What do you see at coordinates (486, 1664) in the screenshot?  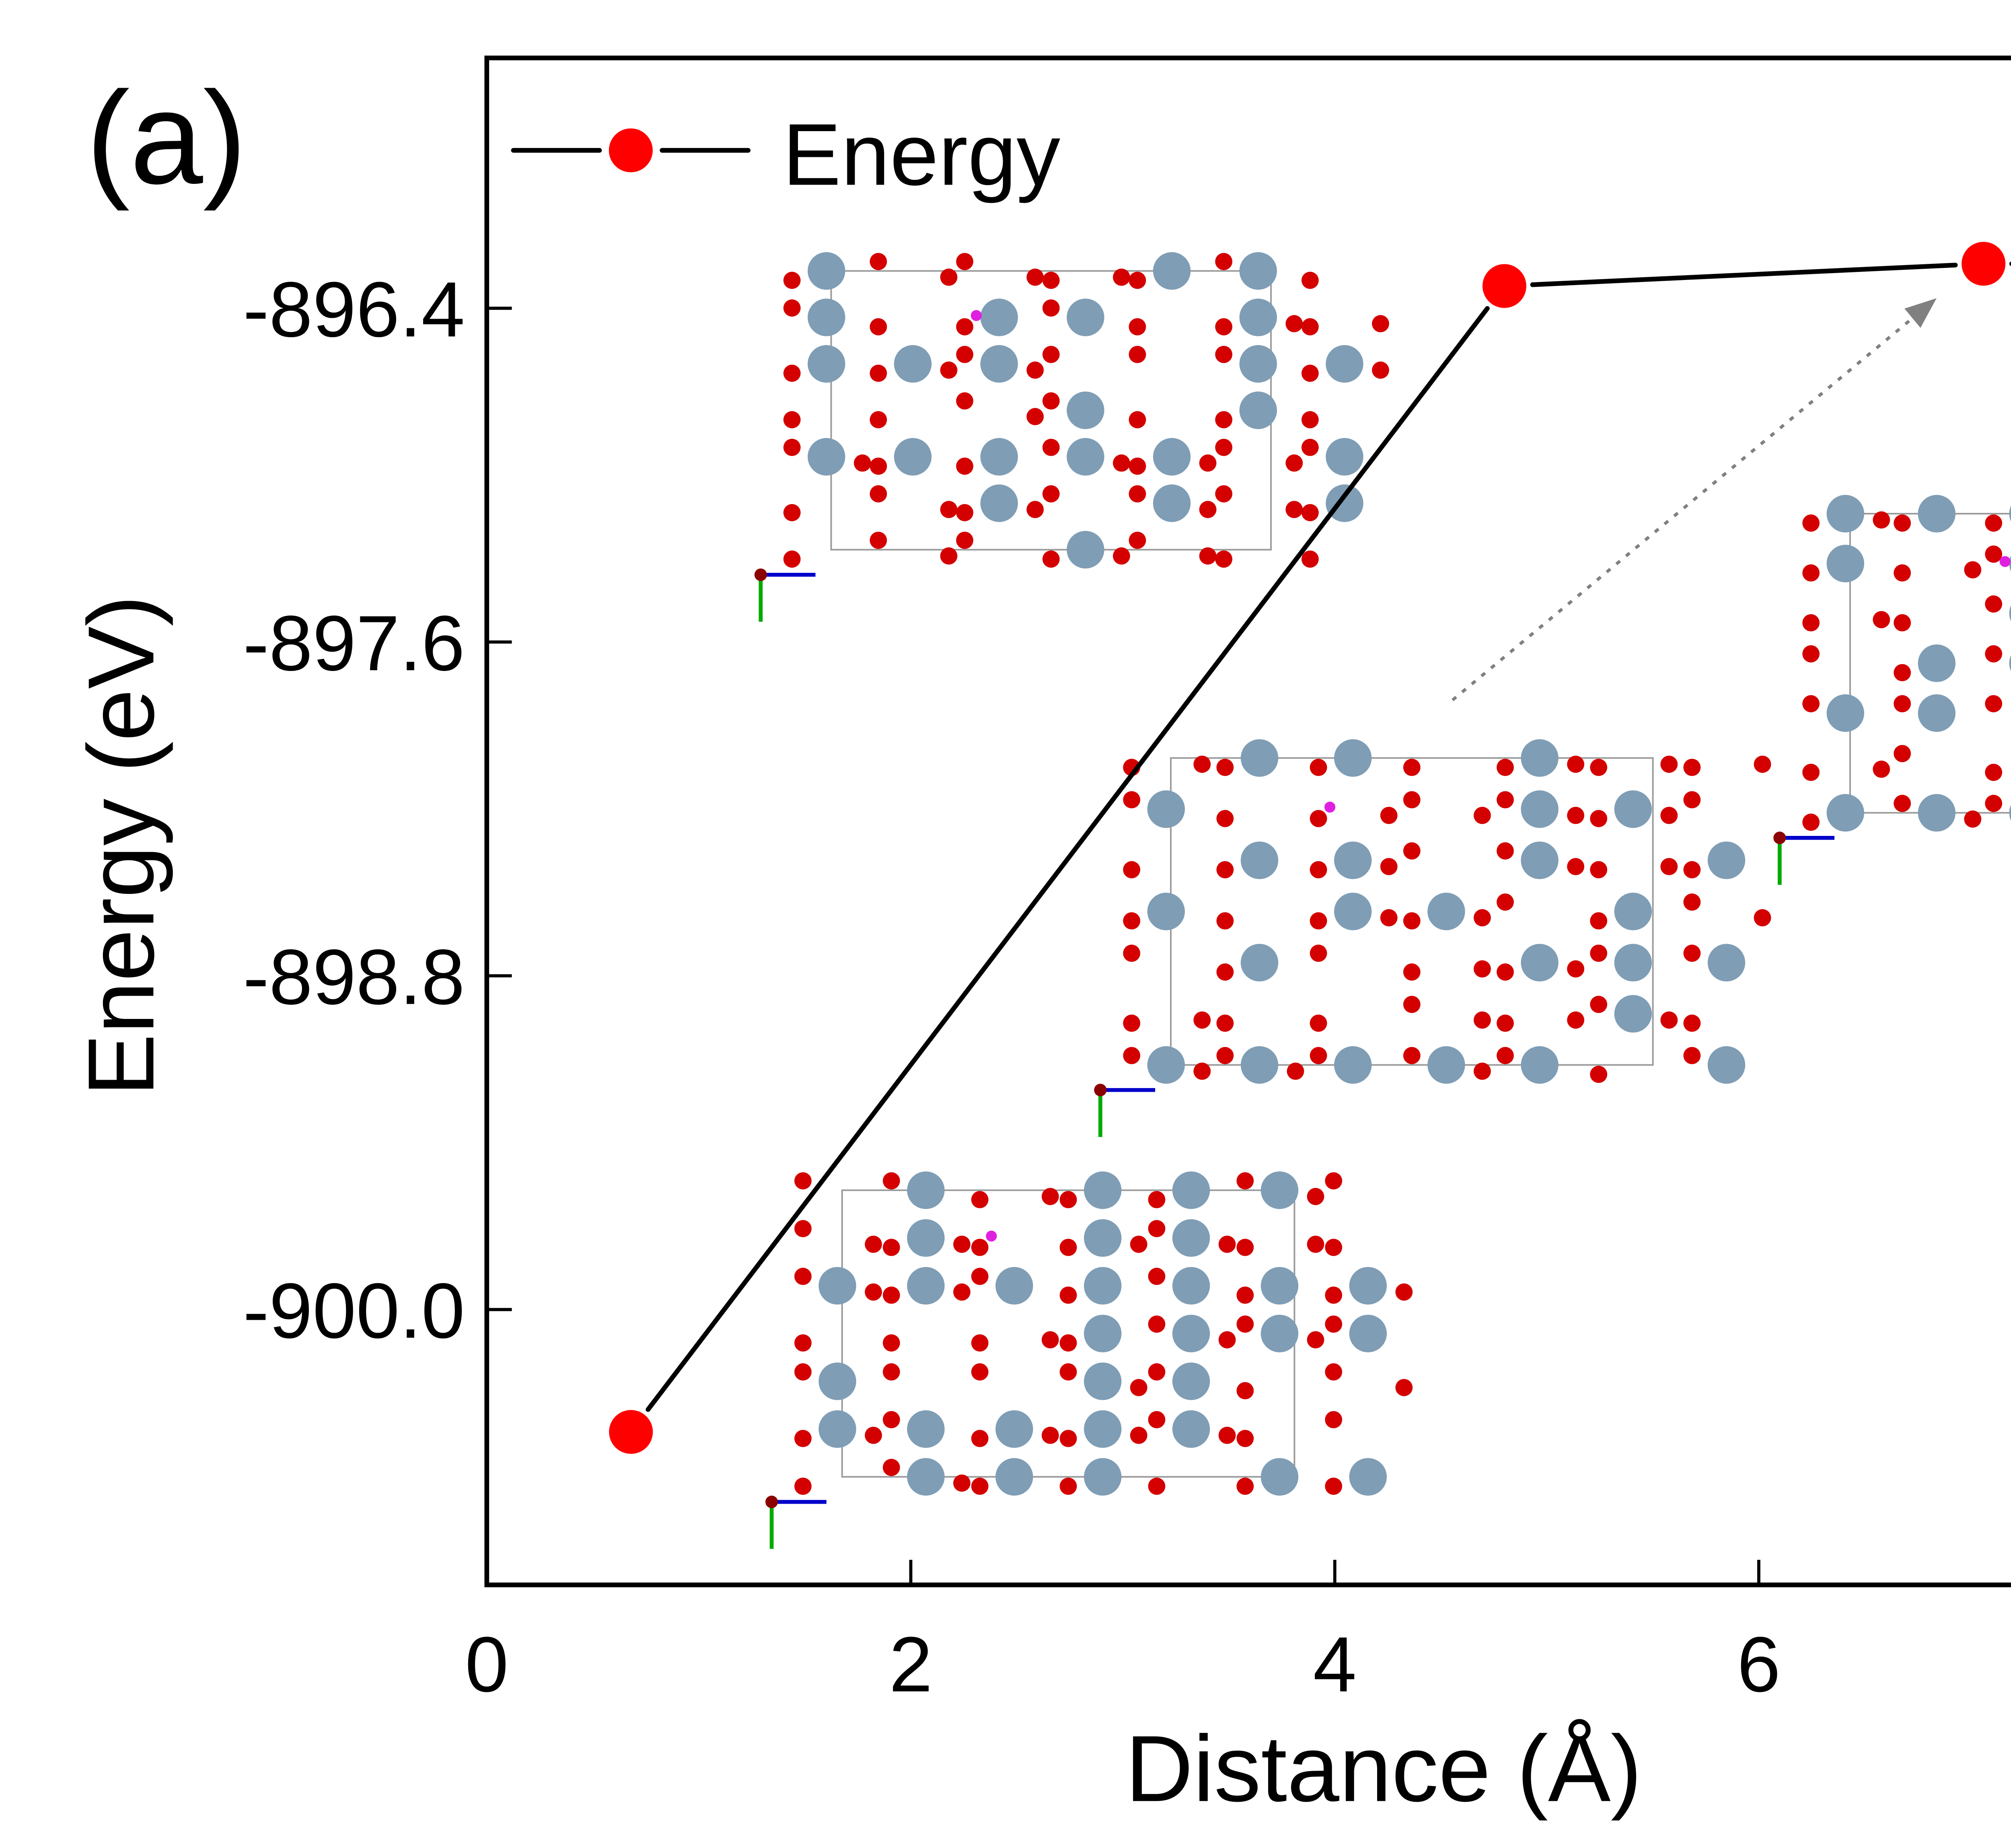 I see `x-tick-label: 0` at bounding box center [486, 1664].